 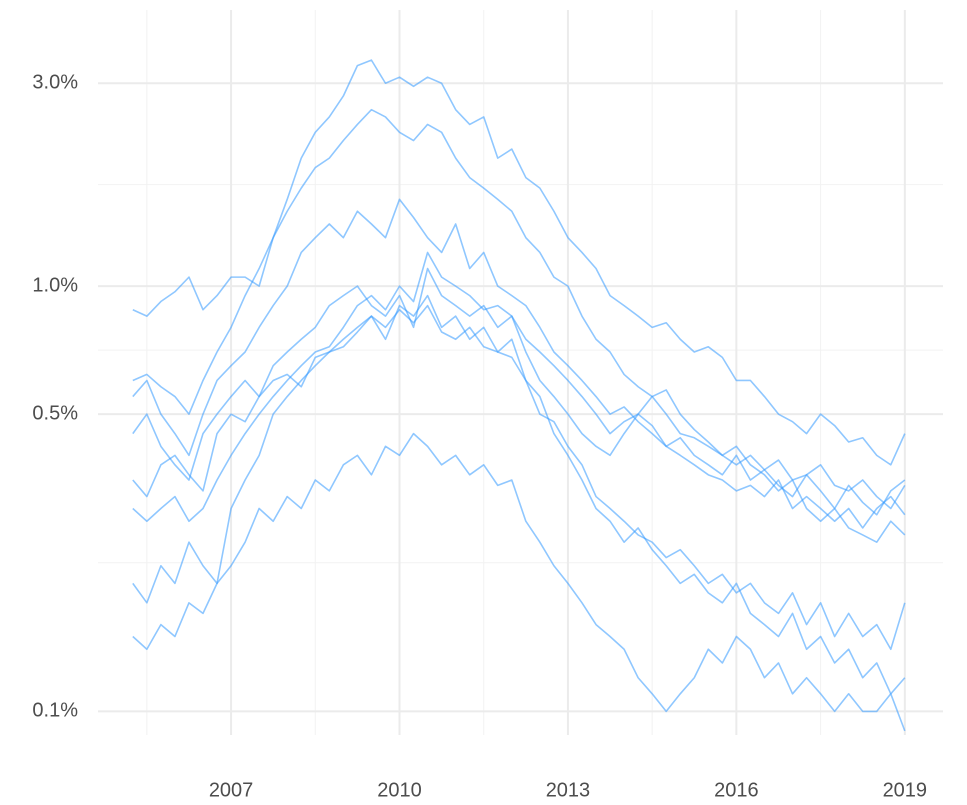 What do you see at coordinates (55, 285) in the screenshot?
I see `y-tick-label: 1.0%` at bounding box center [55, 285].